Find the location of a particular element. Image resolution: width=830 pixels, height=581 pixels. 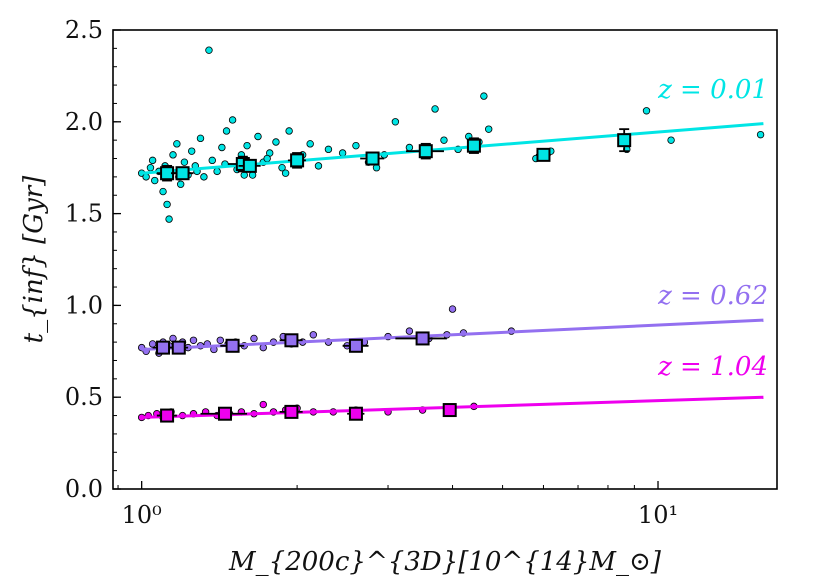

x-tick-label: 10¹ is located at coordinates (658, 515).